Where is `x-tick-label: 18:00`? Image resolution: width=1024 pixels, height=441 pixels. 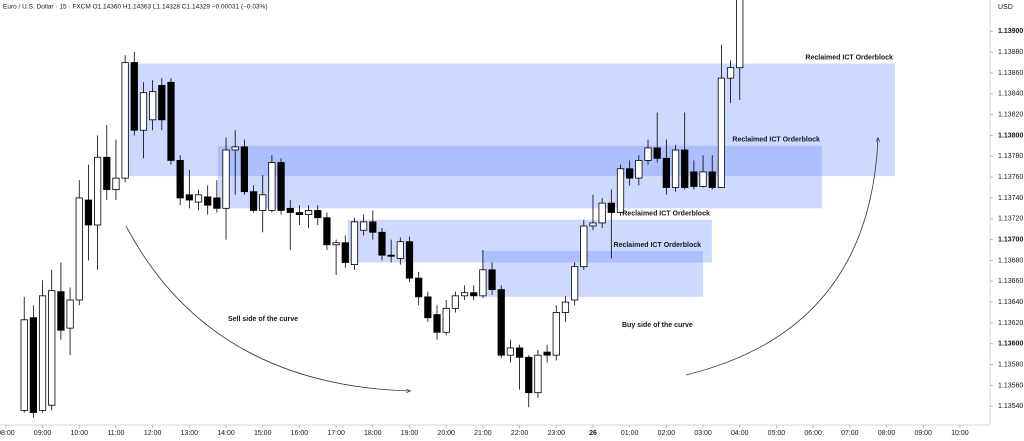
x-tick-label: 18:00 is located at coordinates (373, 433).